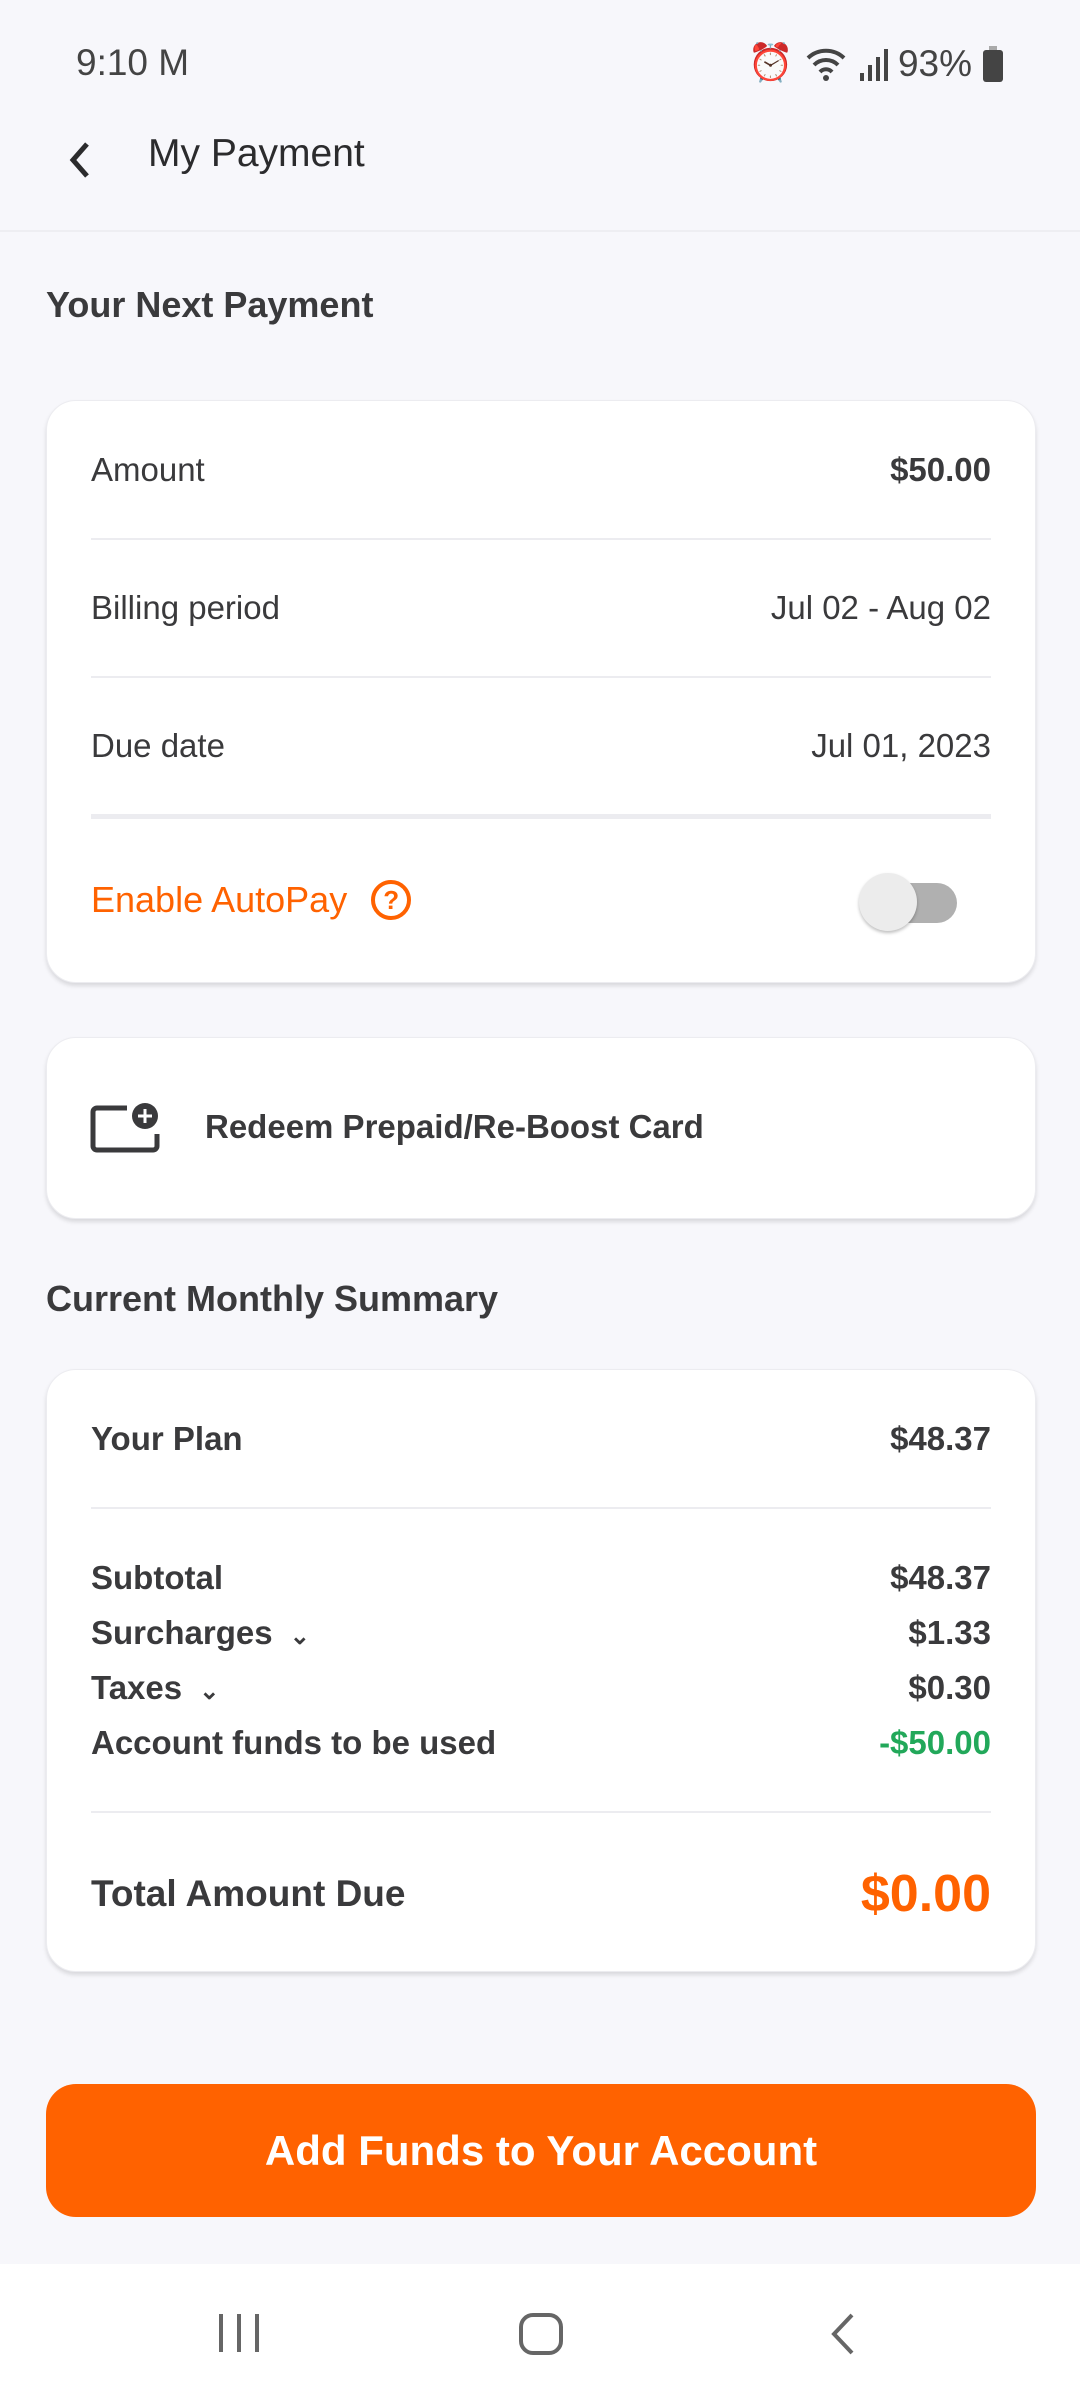 The height and width of the screenshot is (2400, 1080). Describe the element at coordinates (541, 469) in the screenshot. I see `amount-row: Amount $50.00` at that location.